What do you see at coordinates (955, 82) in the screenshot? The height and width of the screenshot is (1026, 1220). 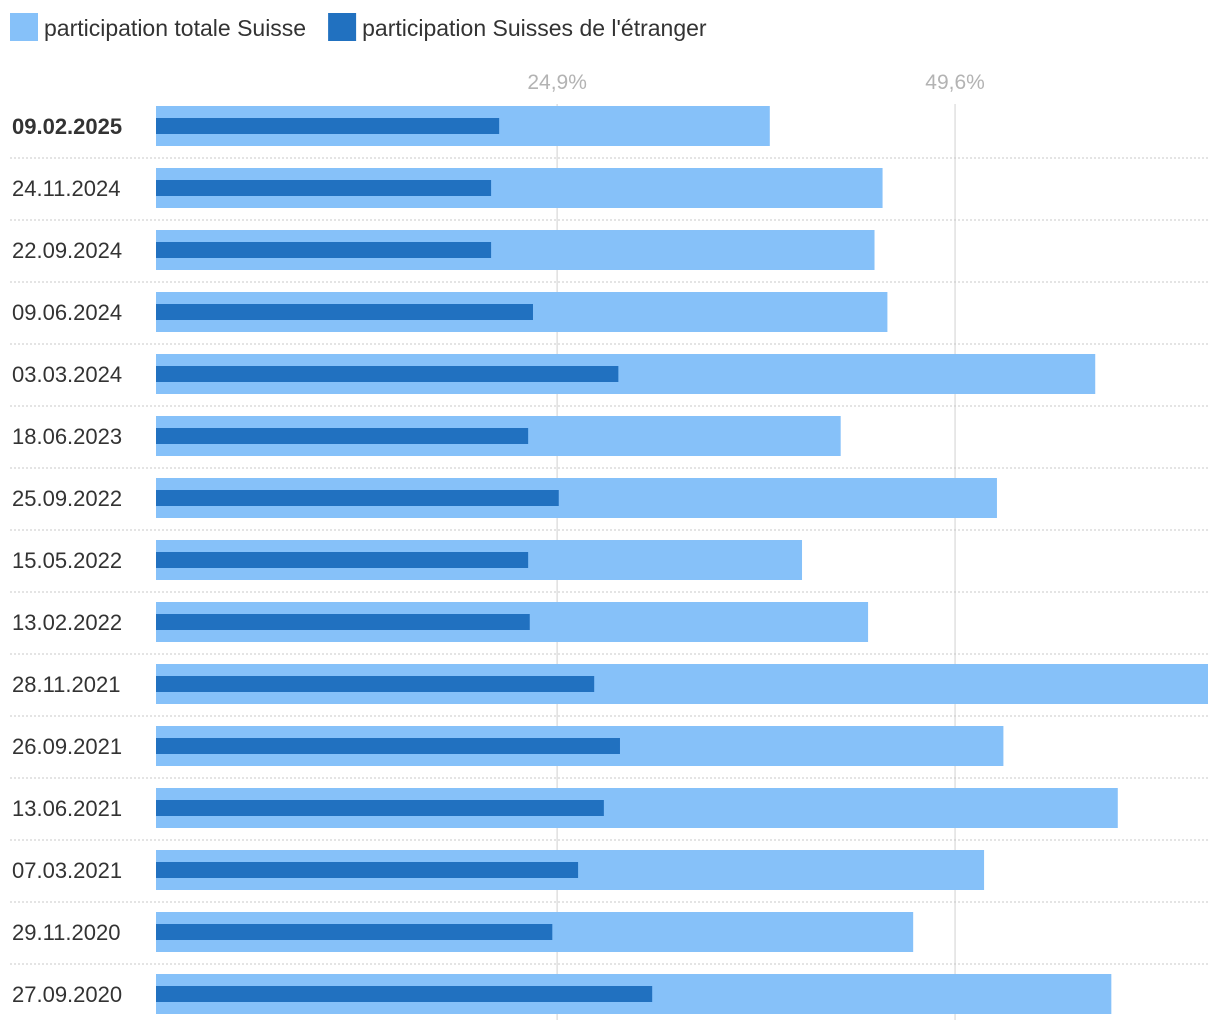 I see `x-tick-label: 49,6%` at bounding box center [955, 82].